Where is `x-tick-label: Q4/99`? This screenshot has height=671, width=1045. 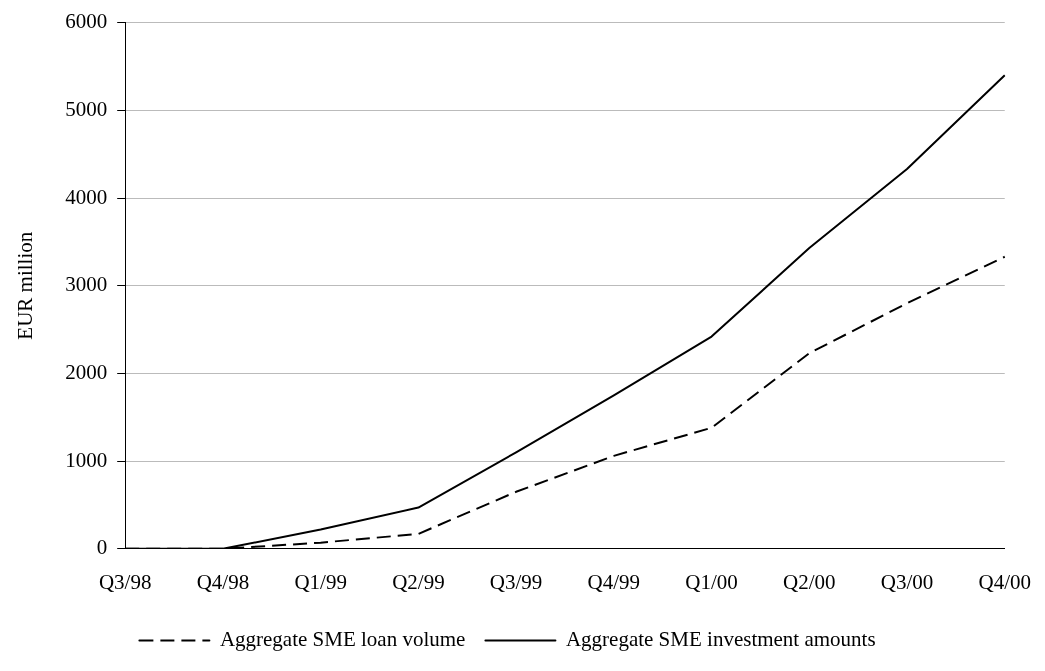 x-tick-label: Q4/99 is located at coordinates (614, 581).